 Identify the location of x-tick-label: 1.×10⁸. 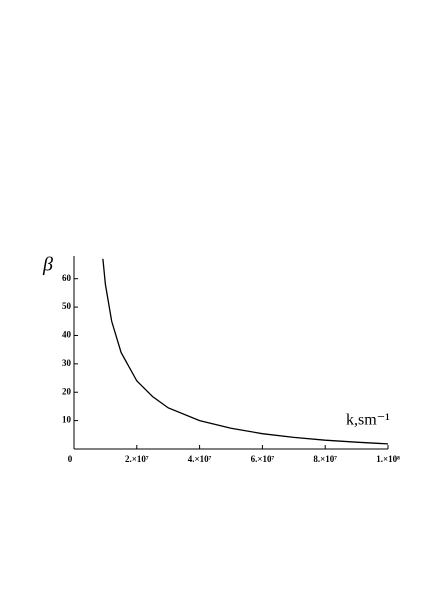
(388, 459).